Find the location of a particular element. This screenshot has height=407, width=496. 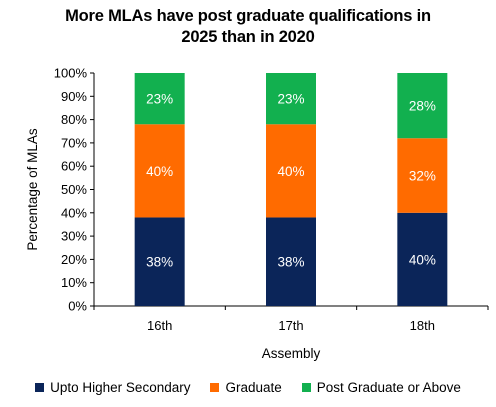

legend-label: Graduate is located at coordinates (253, 387).